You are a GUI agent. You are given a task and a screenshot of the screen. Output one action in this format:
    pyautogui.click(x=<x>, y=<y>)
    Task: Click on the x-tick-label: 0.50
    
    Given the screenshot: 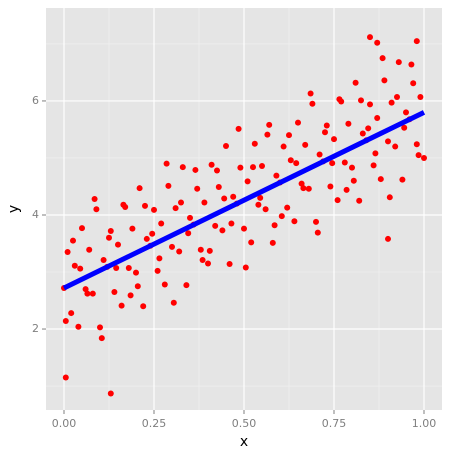 What is the action you would take?
    pyautogui.click(x=244, y=423)
    